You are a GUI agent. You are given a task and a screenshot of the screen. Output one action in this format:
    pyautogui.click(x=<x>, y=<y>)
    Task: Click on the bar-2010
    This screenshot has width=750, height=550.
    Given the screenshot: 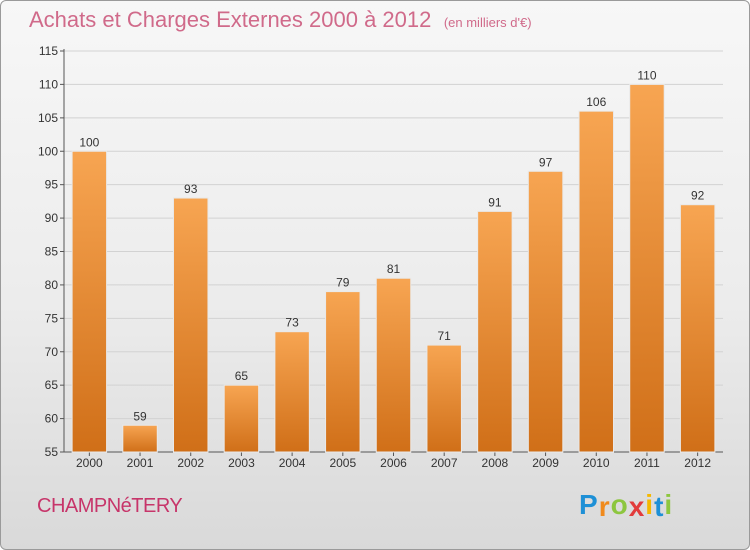 What is the action you would take?
    pyautogui.click(x=596, y=281)
    